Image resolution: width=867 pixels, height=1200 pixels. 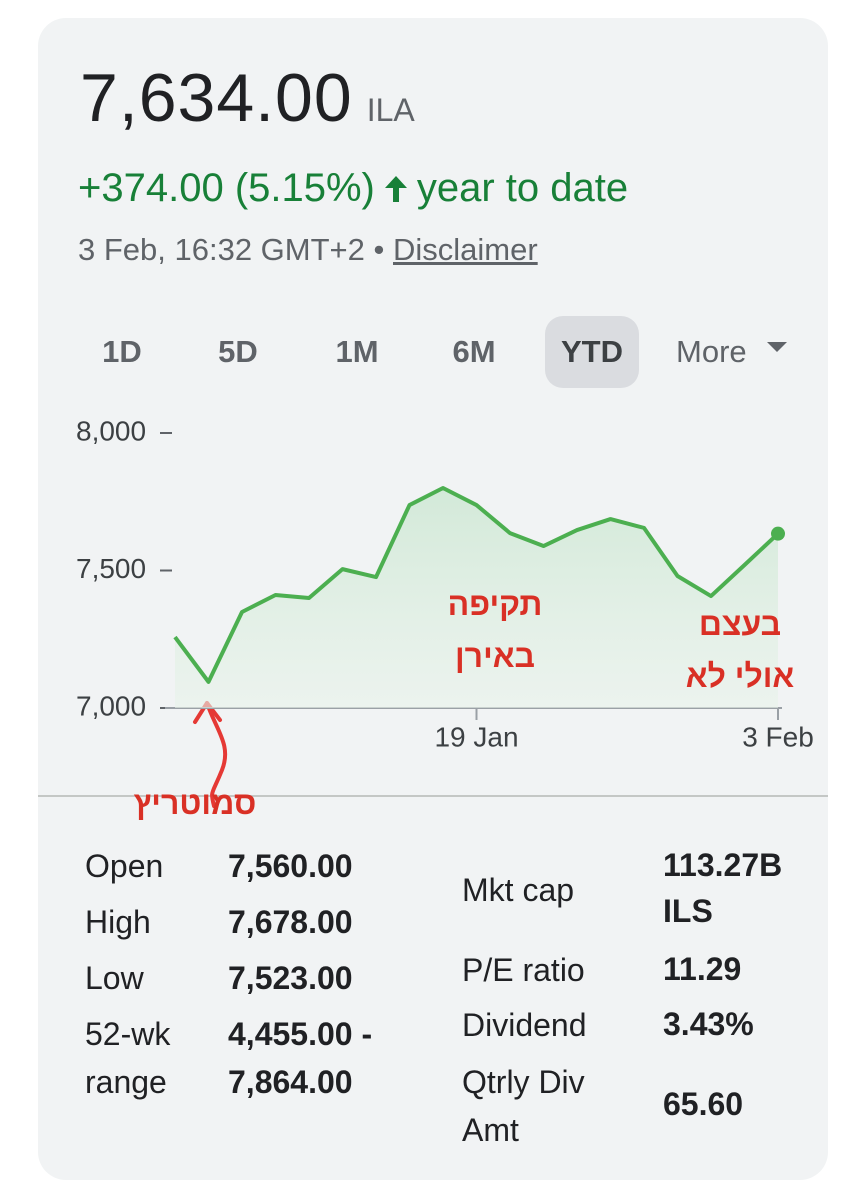 What do you see at coordinates (778, 736) in the screenshot?
I see `x-tick-label: 3 Feb` at bounding box center [778, 736].